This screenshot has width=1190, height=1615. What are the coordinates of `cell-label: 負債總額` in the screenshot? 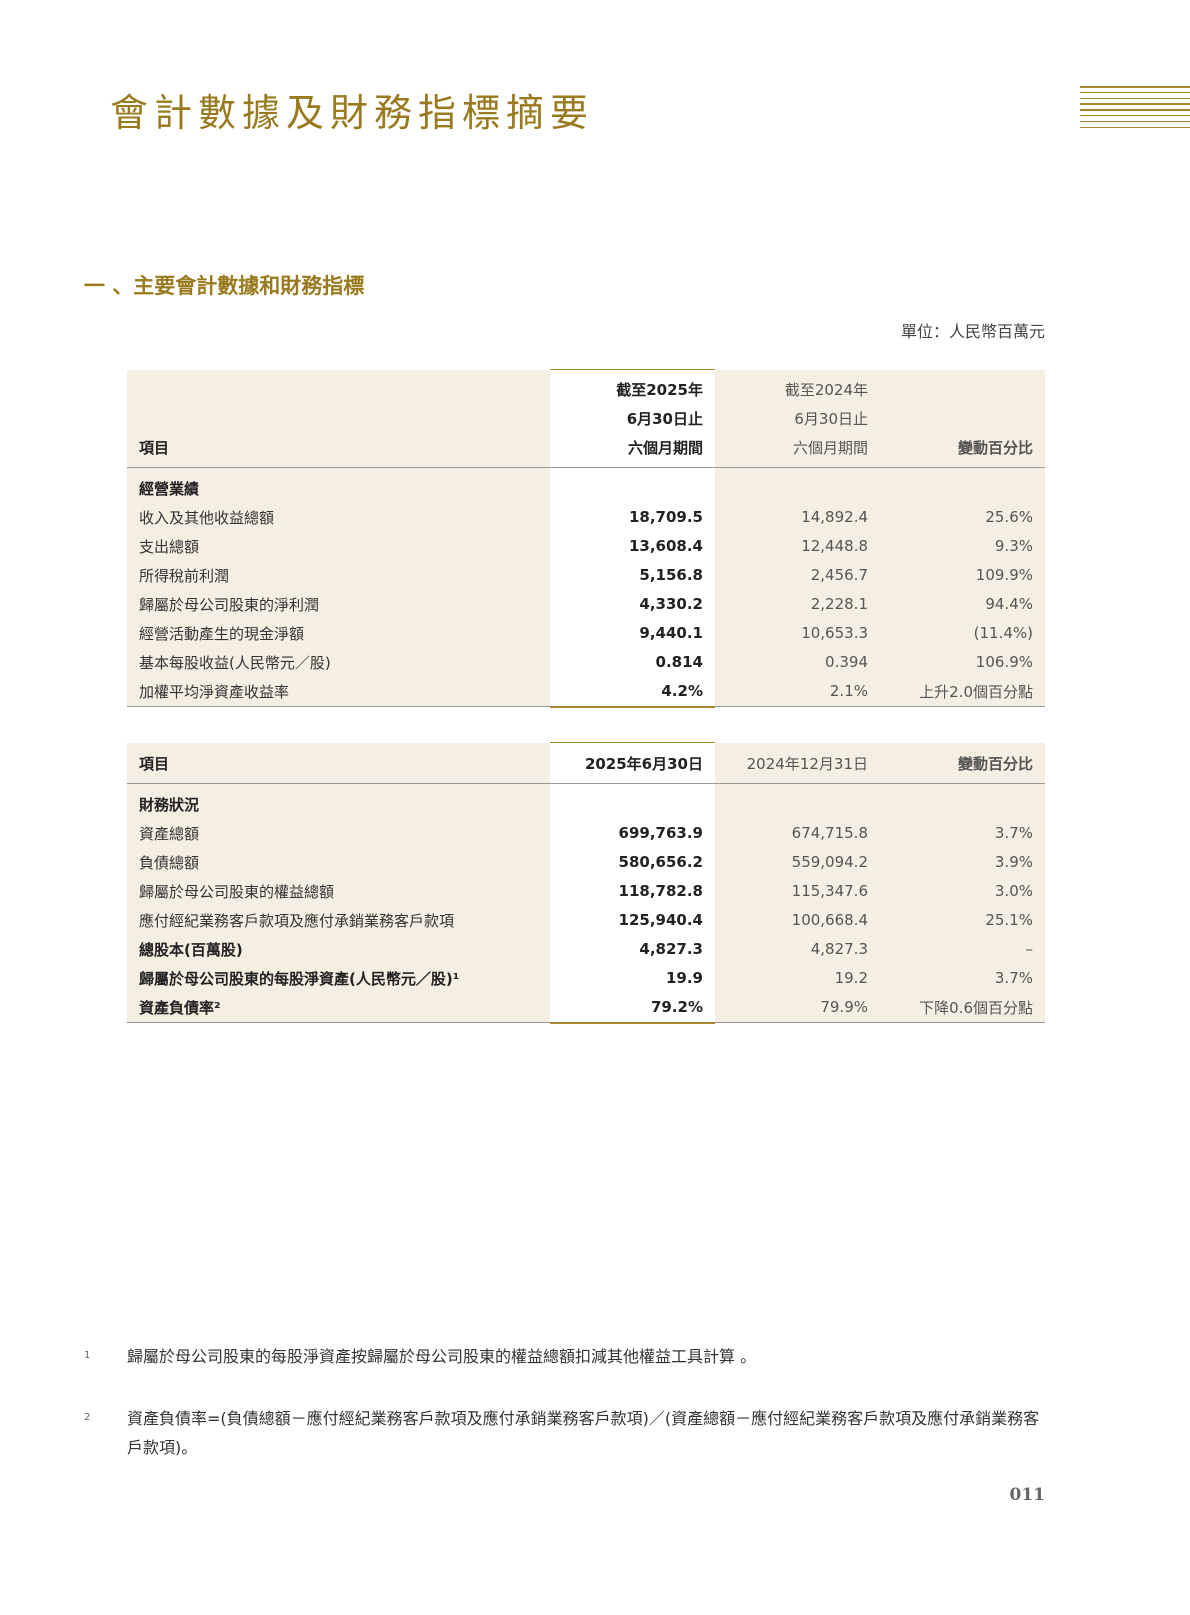 It's located at (338, 862).